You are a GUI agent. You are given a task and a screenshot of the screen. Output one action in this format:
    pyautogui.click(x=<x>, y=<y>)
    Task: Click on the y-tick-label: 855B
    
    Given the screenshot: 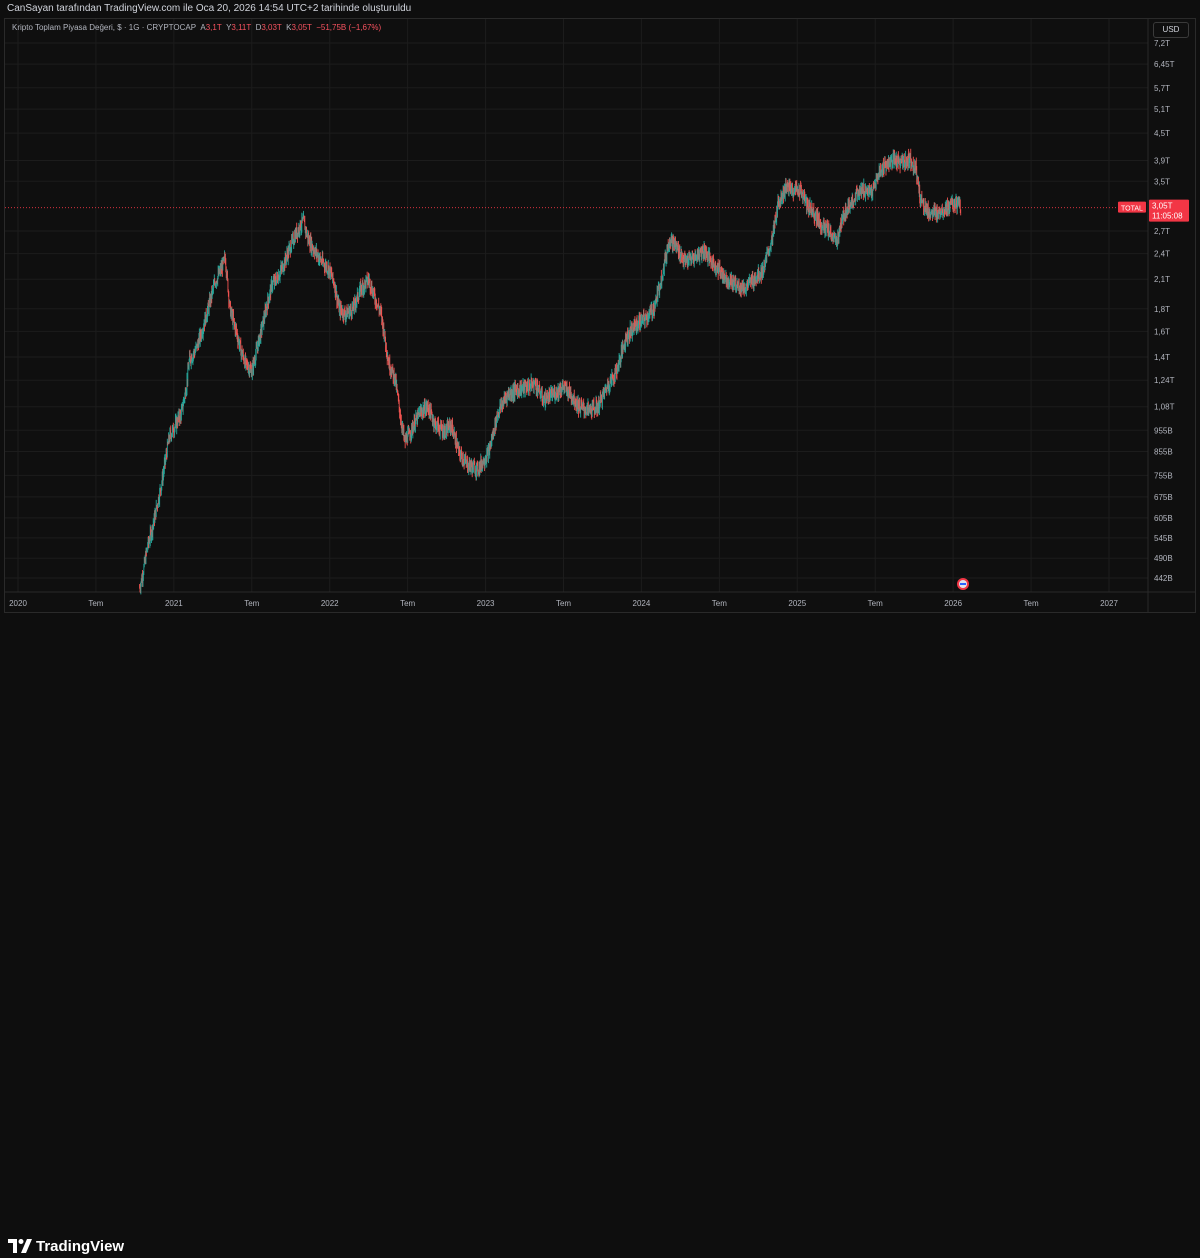 What is the action you would take?
    pyautogui.click(x=1163, y=452)
    